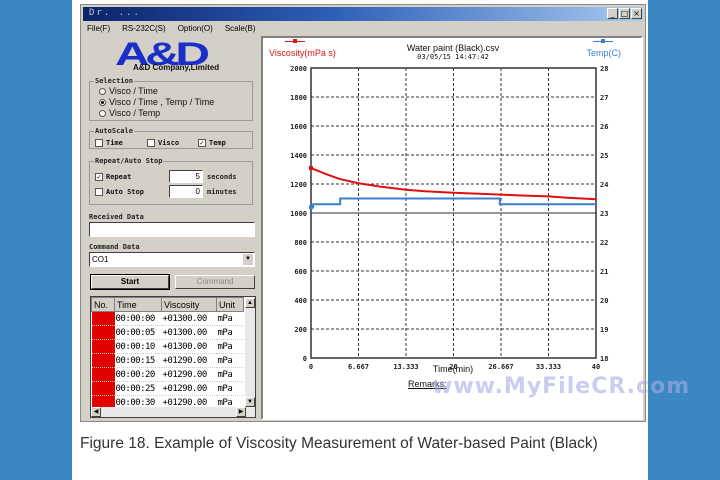 This screenshot has width=720, height=480. I want to click on cell-time: 00:00:05, so click(138, 332).